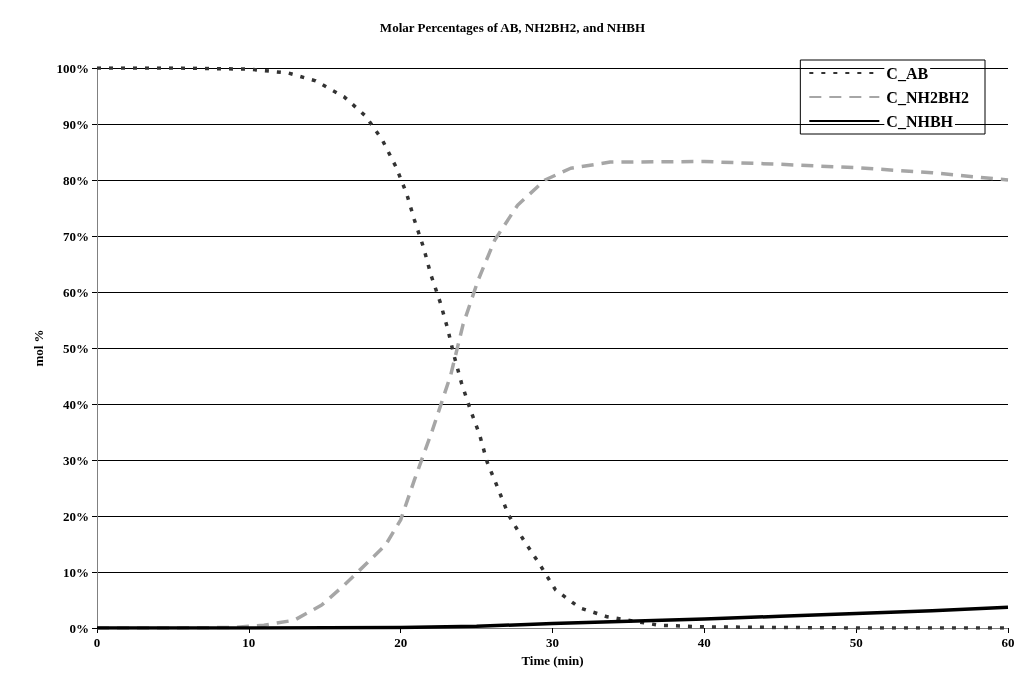 The width and height of the screenshot is (1025, 700). Describe the element at coordinates (249, 642) in the screenshot. I see `x-tick-label: 10` at that location.